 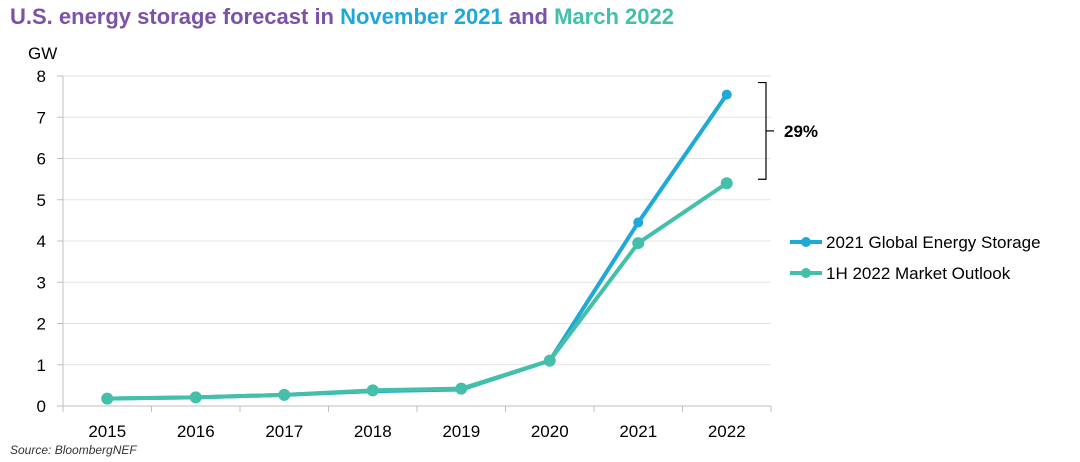 I want to click on title-march: March 2022, so click(x=614, y=16).